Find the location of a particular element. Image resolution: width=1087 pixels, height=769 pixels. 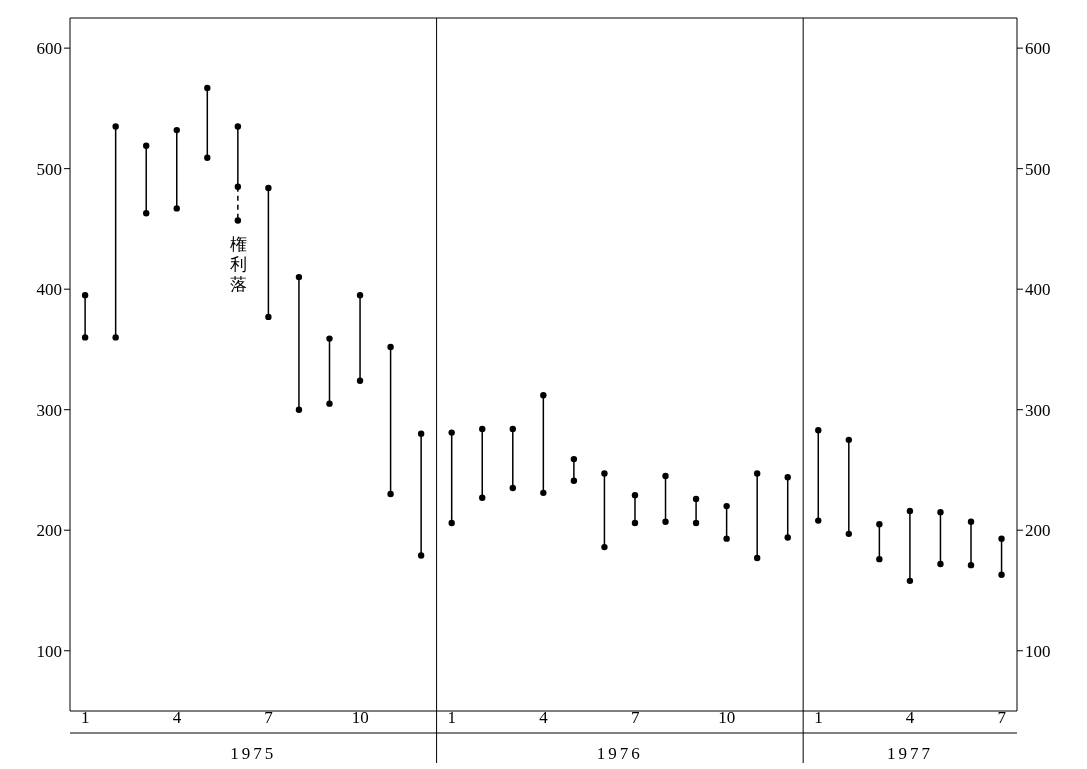

y2-tick-label: 600 is located at coordinates (1038, 49).